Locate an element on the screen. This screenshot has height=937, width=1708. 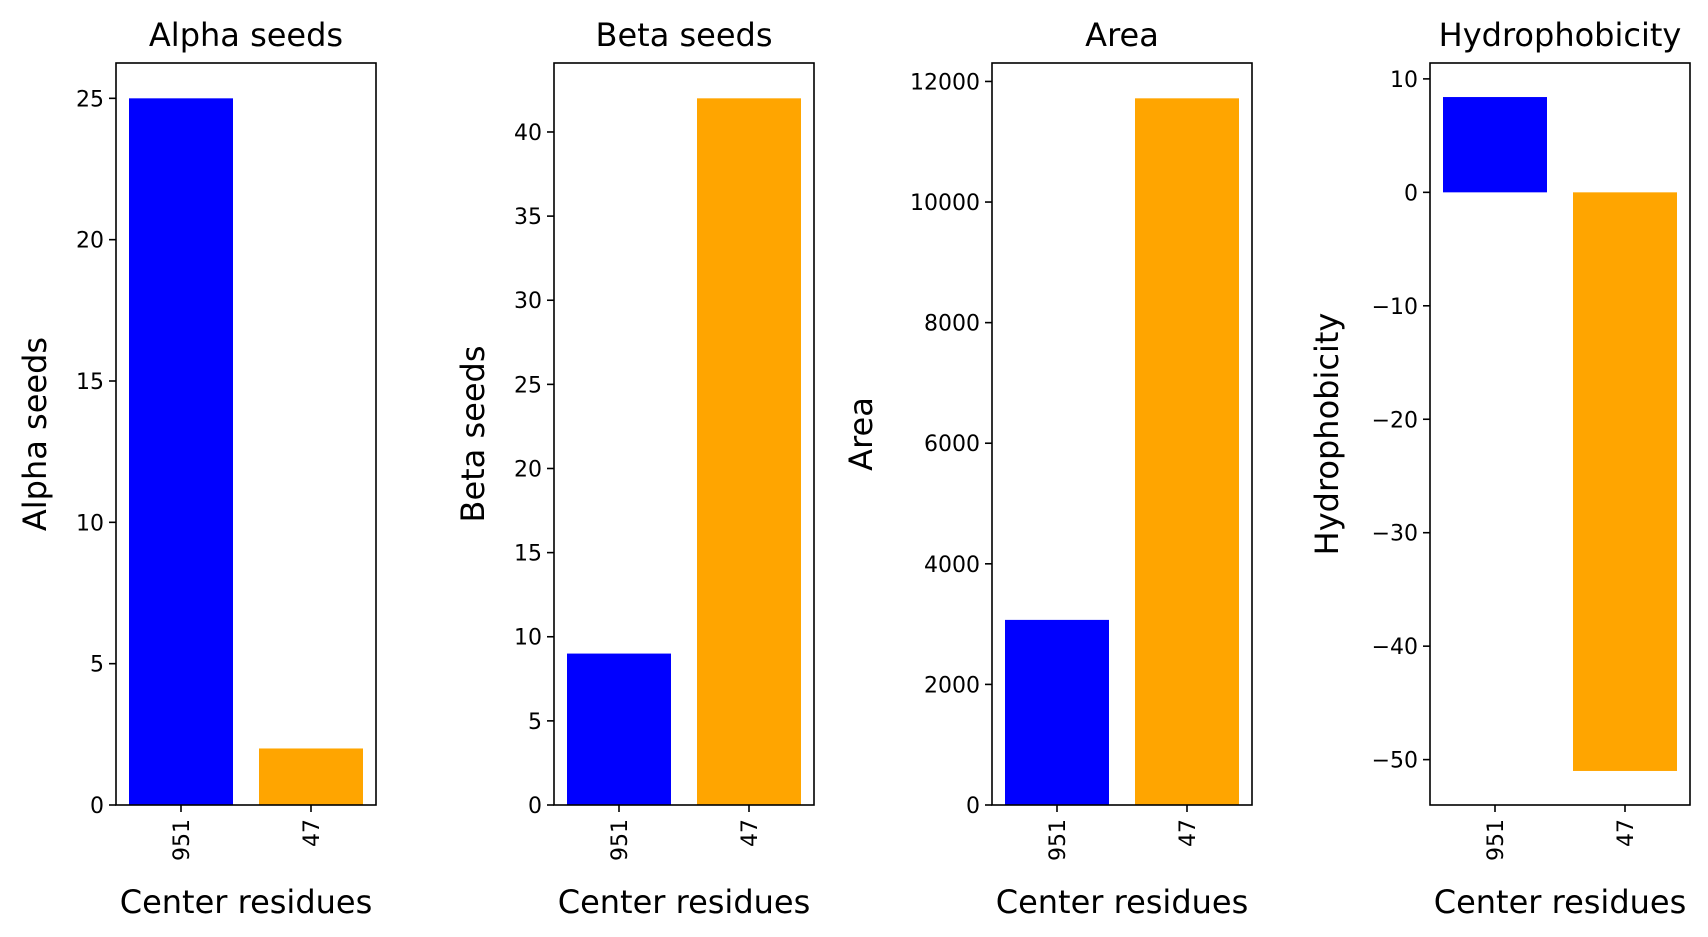
y-axis-label: Hydrophobicity is located at coordinates (1327, 434).